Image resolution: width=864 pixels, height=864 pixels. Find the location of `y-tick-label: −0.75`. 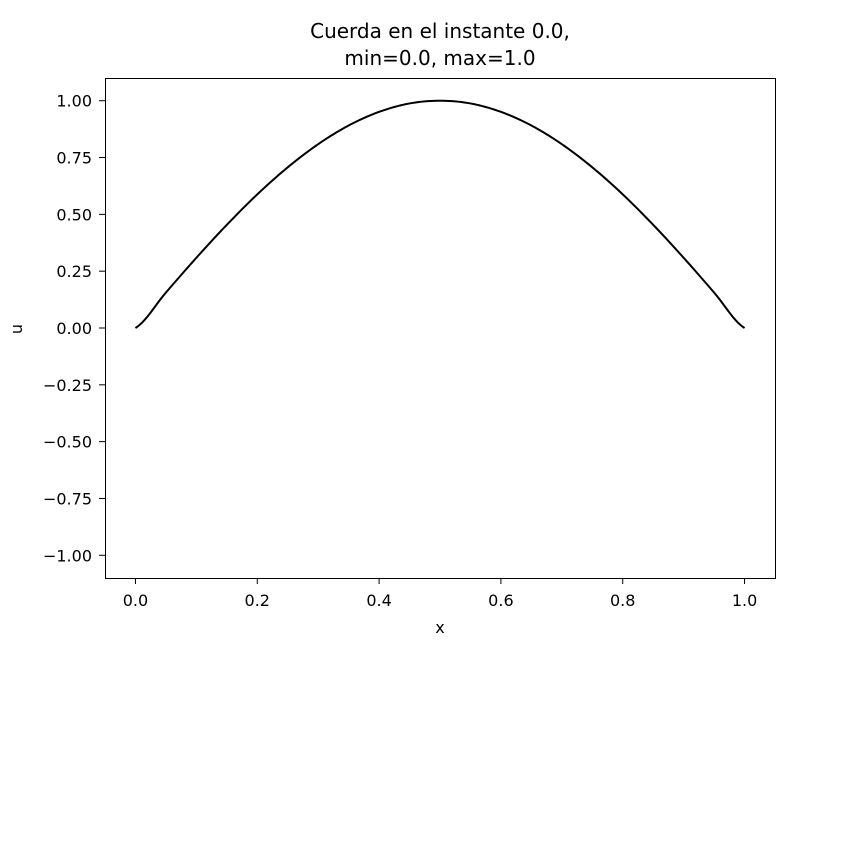

y-tick-label: −0.75 is located at coordinates (67, 498).